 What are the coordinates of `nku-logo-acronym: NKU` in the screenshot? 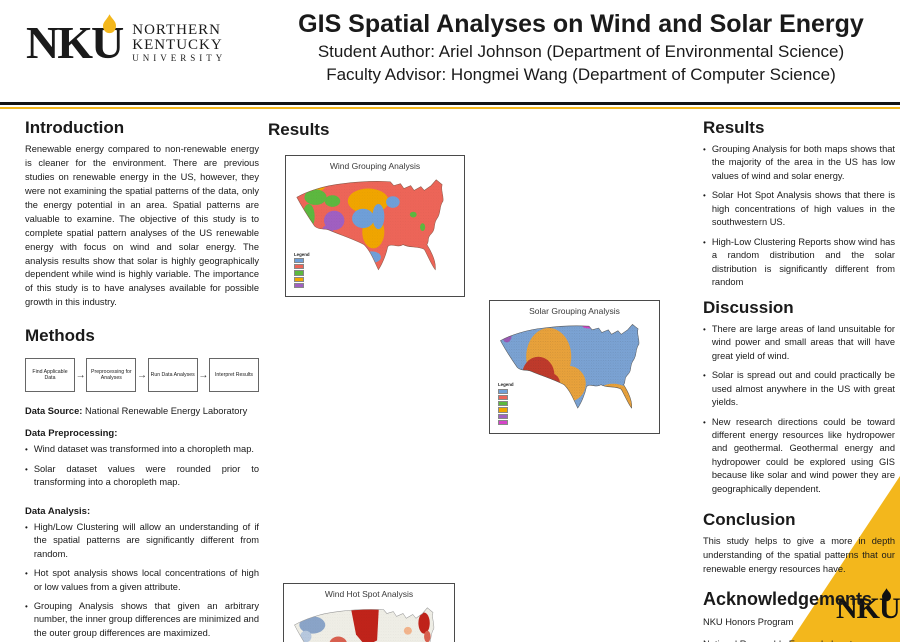 It's located at (75, 40).